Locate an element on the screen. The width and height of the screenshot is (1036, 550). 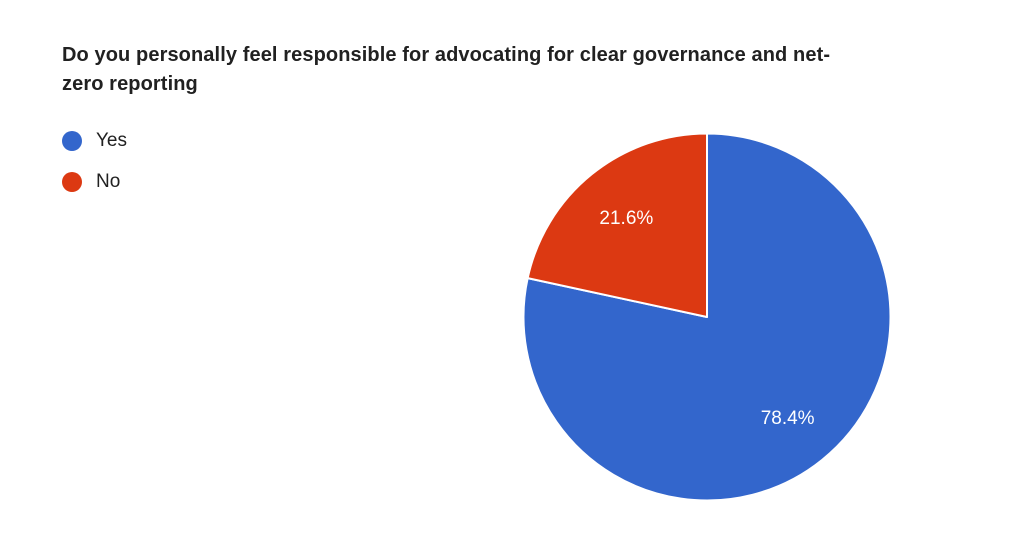
pie-slice-no is located at coordinates (617, 225).